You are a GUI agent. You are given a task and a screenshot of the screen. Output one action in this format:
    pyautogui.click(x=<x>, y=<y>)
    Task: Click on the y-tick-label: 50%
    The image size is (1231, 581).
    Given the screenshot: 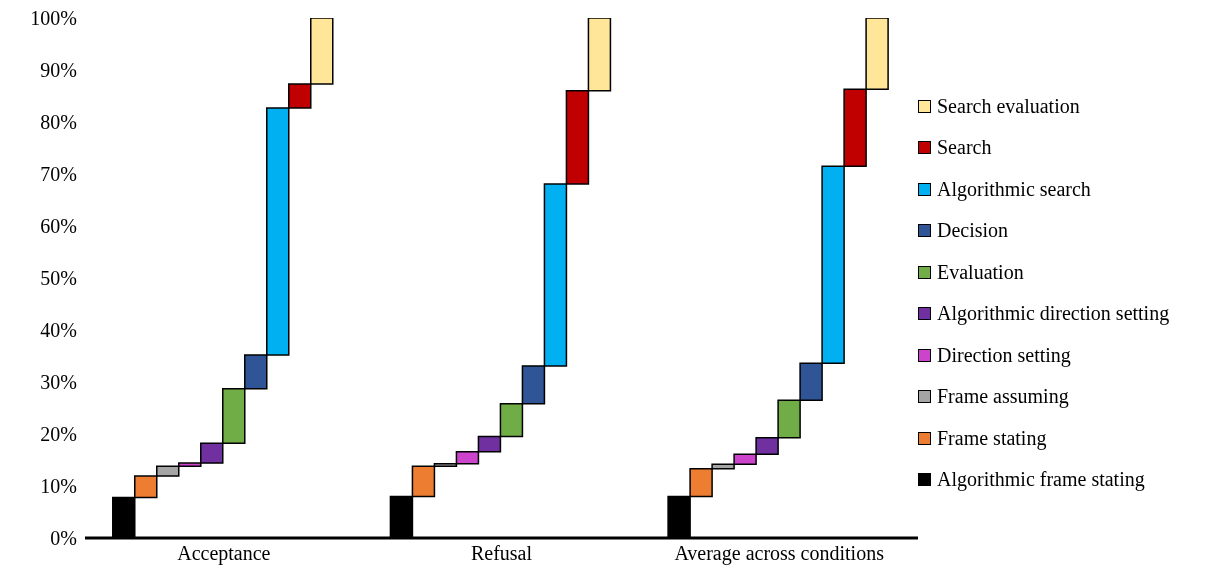 What is the action you would take?
    pyautogui.click(x=58, y=278)
    